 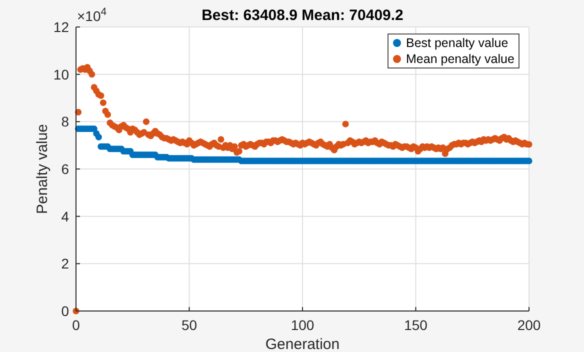 What do you see at coordinates (302, 325) in the screenshot?
I see `x-tick-label: 100` at bounding box center [302, 325].